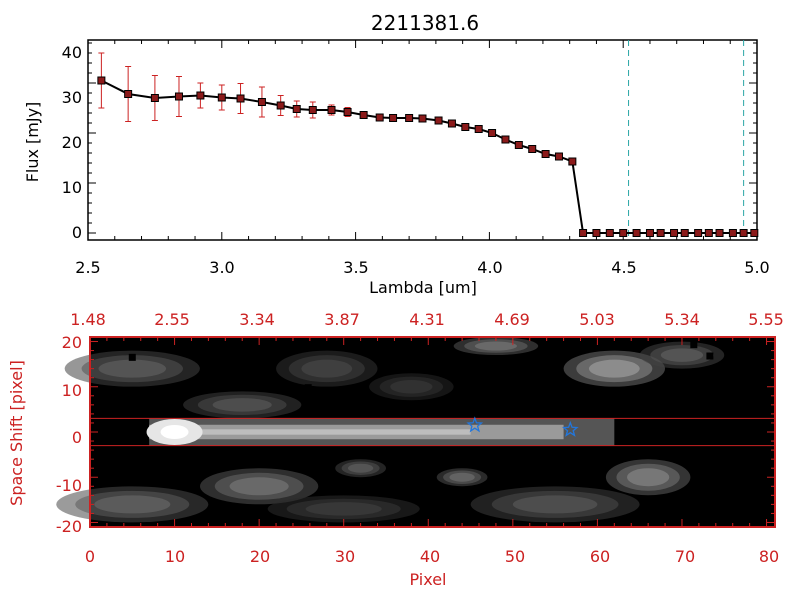  I want to click on x-tick-label: 30, so click(345, 556).